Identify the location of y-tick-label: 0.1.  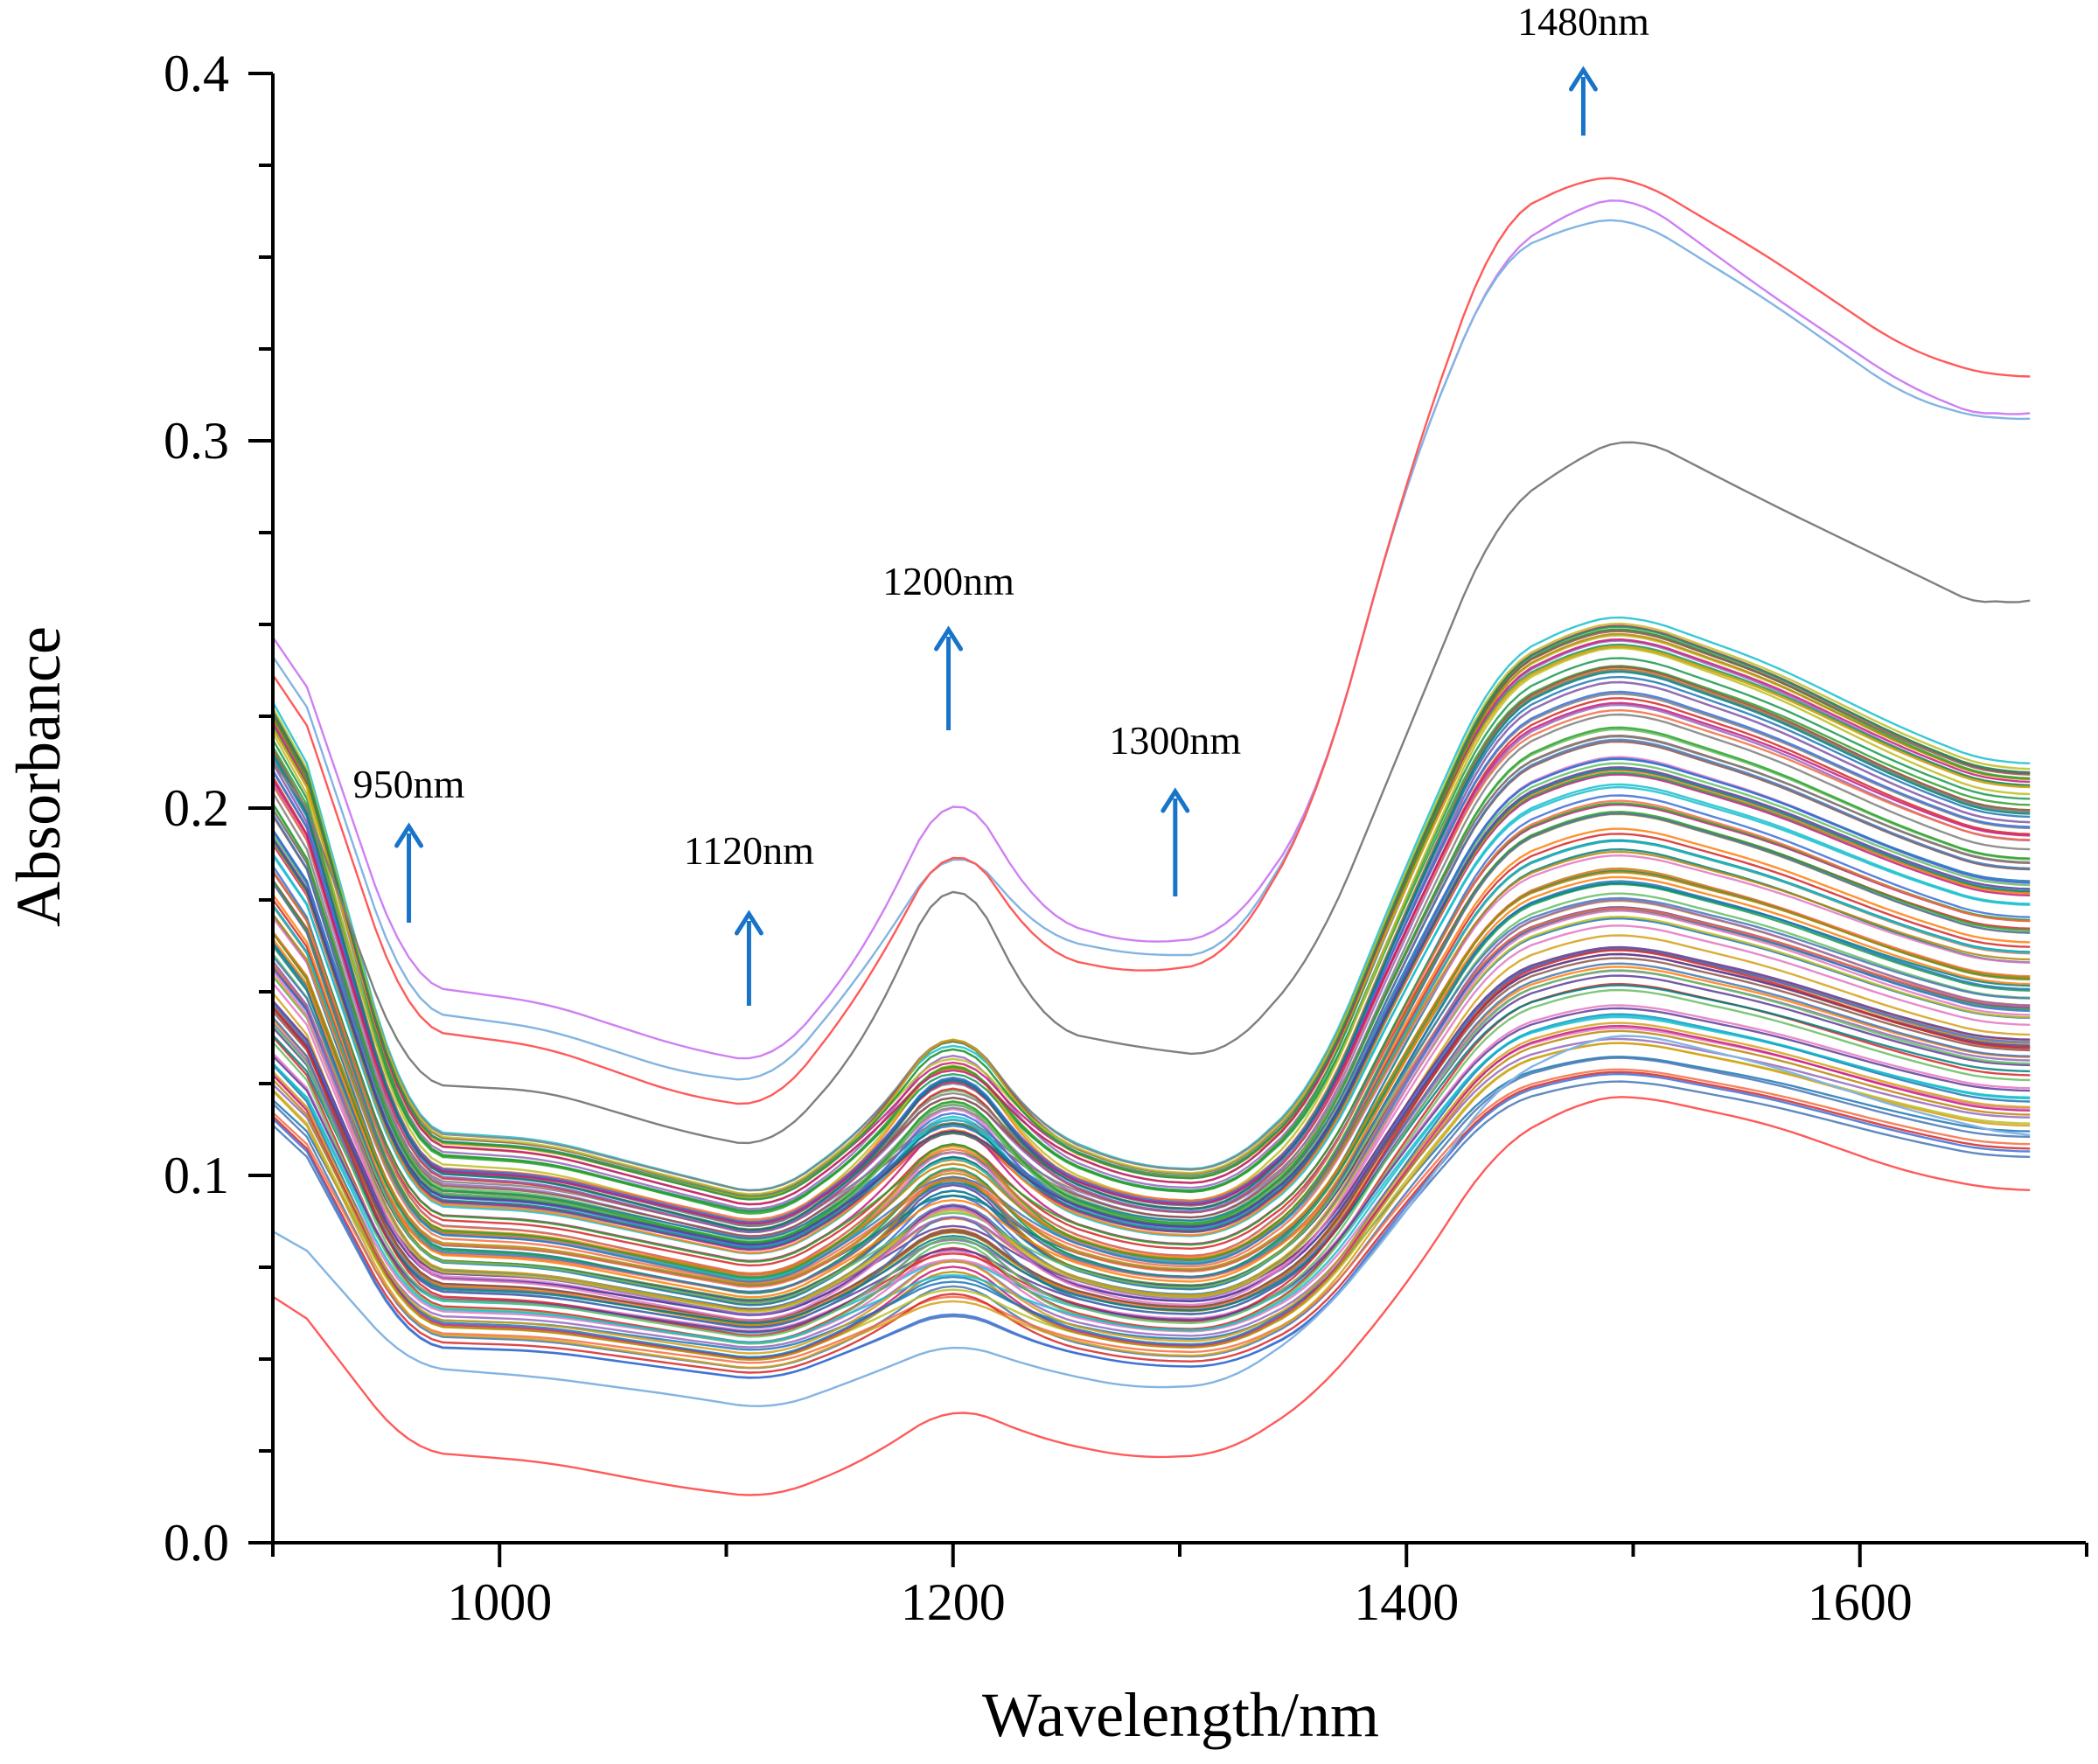
(196, 1175).